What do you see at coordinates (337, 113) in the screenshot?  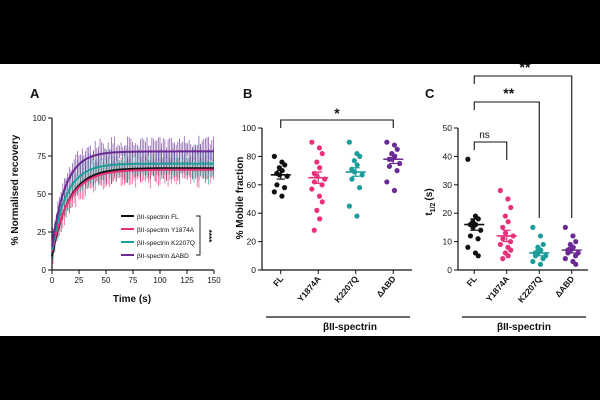 I see `panel-b-significance-label: *` at bounding box center [337, 113].